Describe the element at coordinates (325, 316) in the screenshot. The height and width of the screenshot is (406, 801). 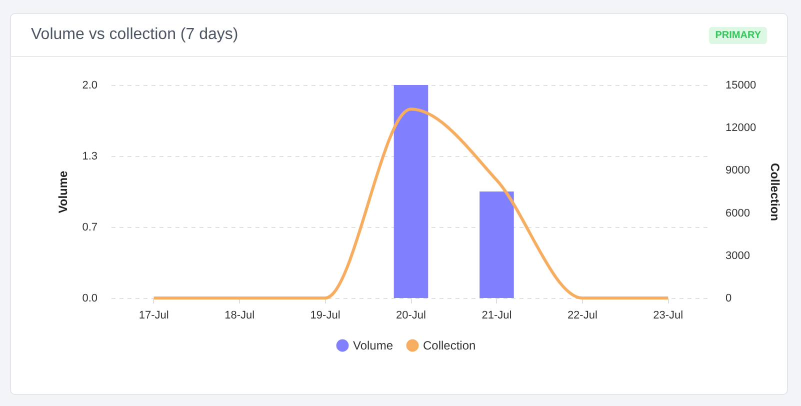
I see `x-tick-label: 19-Jul` at that location.